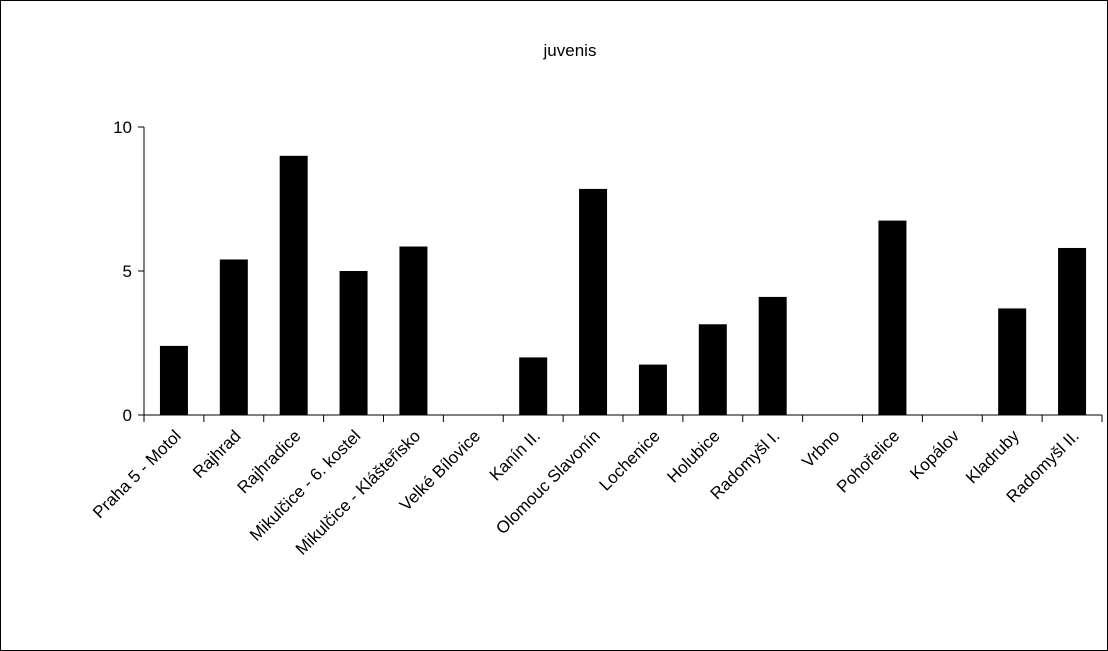 Image resolution: width=1108 pixels, height=651 pixels. What do you see at coordinates (820, 448) in the screenshot?
I see `x-tick-label: Vrbno` at bounding box center [820, 448].